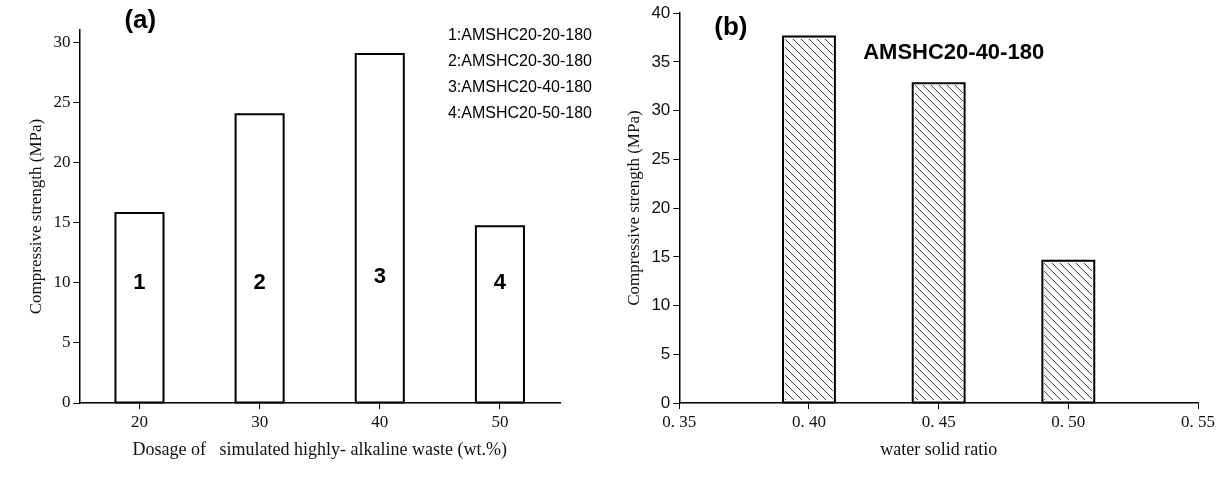 The width and height of the screenshot is (1218, 485). What do you see at coordinates (500, 421) in the screenshot?
I see `x-tick-label: 50` at bounding box center [500, 421].